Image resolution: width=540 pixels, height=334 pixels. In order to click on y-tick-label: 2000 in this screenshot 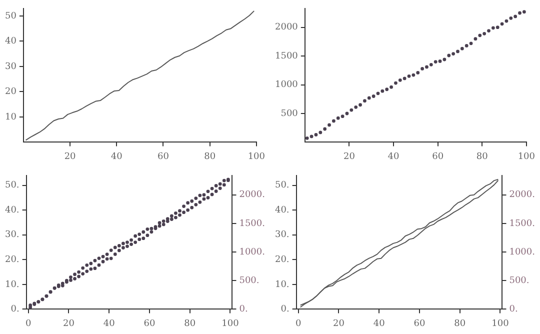, I will do `click(286, 27)`.